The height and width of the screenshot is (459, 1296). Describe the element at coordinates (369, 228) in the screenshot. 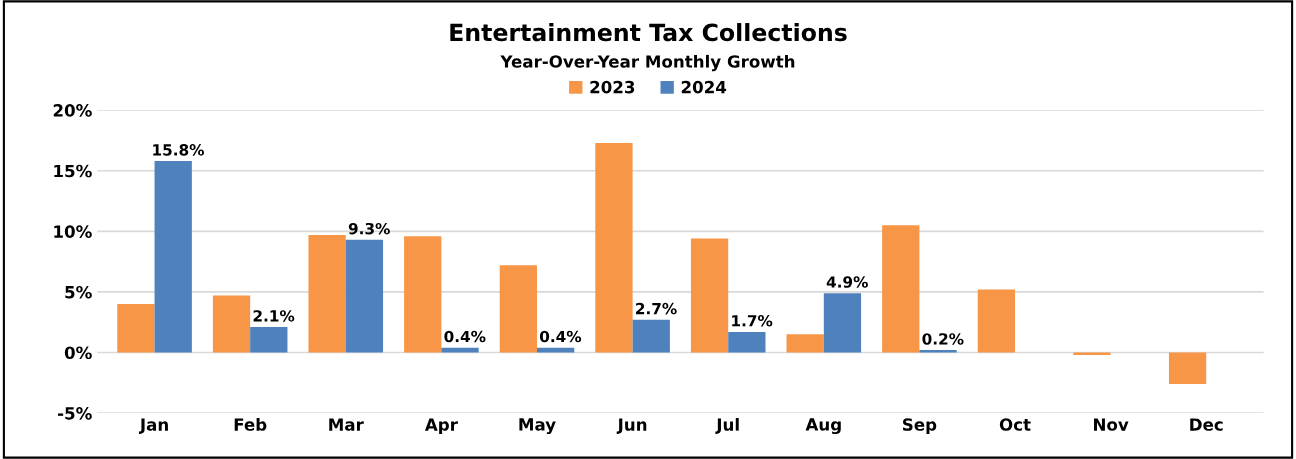

I see `data-label: 9.3%` at that location.